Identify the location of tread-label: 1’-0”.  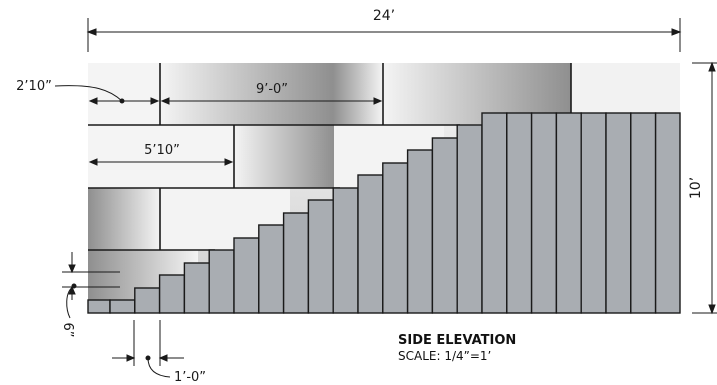
(190, 377).